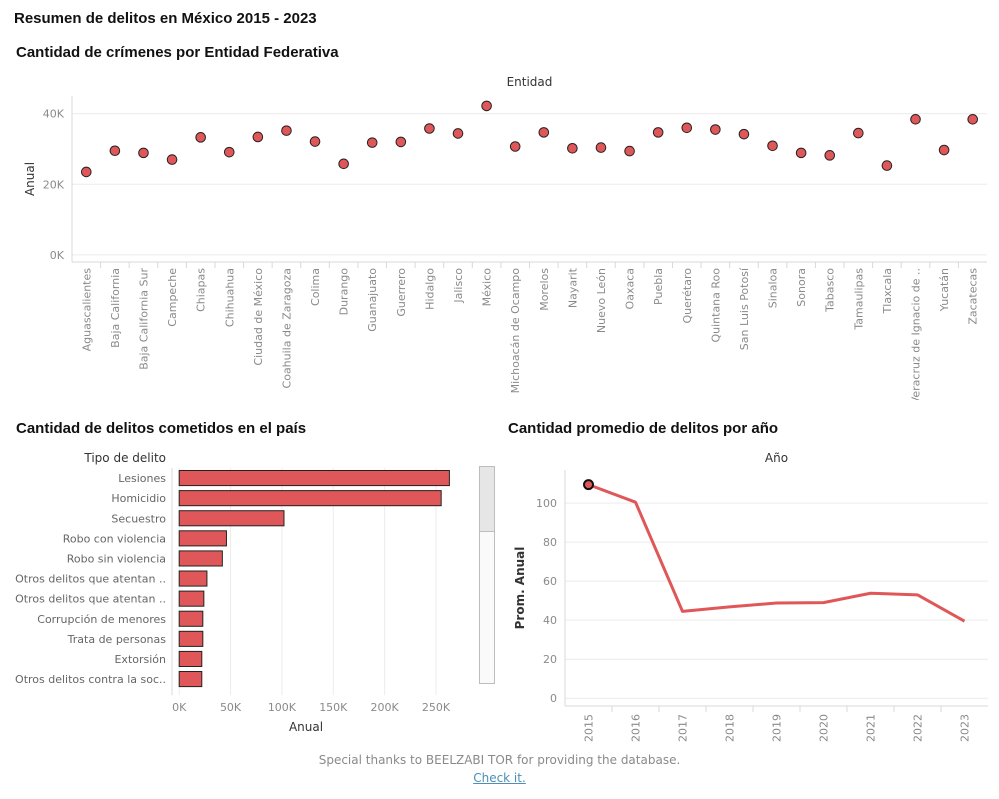  Describe the element at coordinates (643, 428) in the screenshot. I see `anio-chart-title: Cantidad promedio de delitos por año` at that location.